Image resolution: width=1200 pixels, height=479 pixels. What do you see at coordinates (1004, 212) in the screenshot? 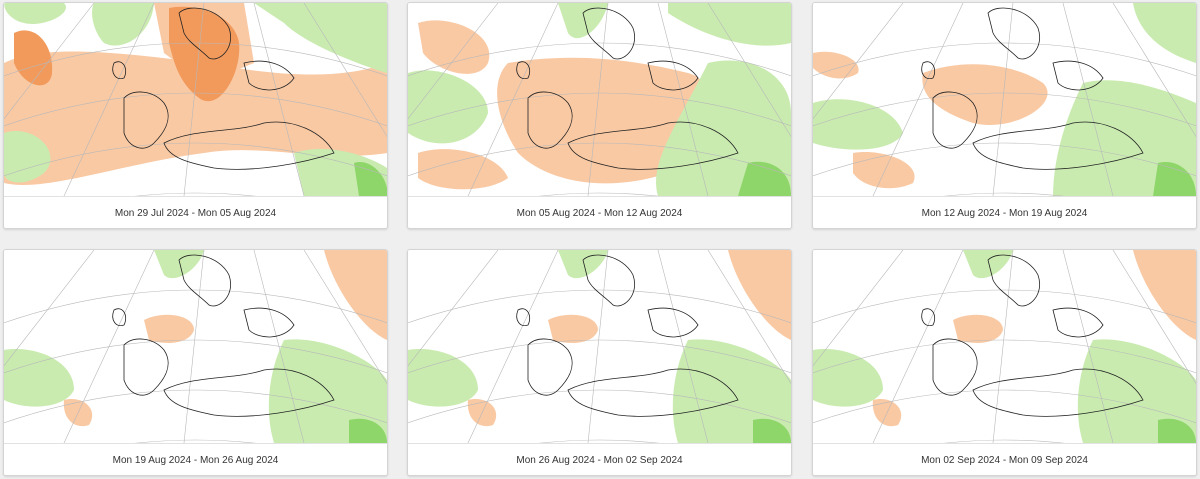
I see `date-range-caption: Mon 12 Aug 2024 - Mon 19 Aug 2024` at bounding box center [1004, 212].